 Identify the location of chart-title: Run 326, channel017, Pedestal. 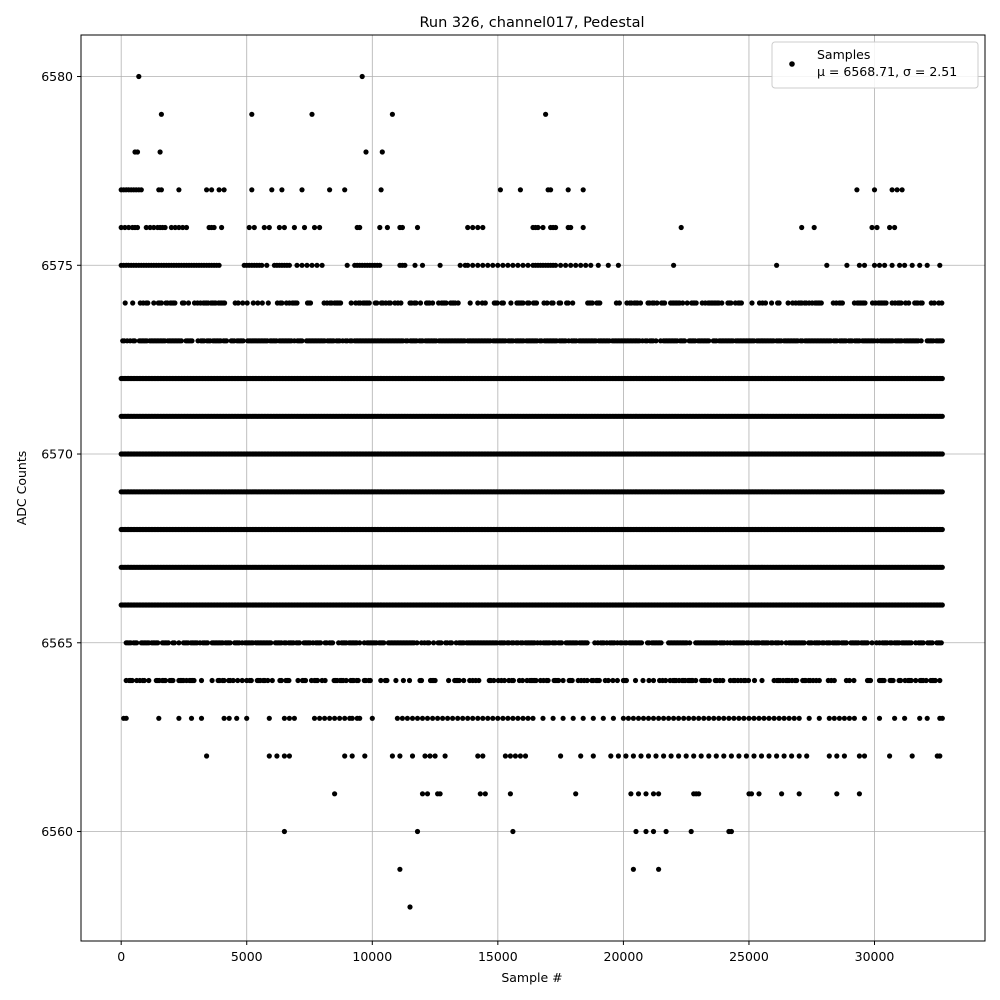
(531, 23).